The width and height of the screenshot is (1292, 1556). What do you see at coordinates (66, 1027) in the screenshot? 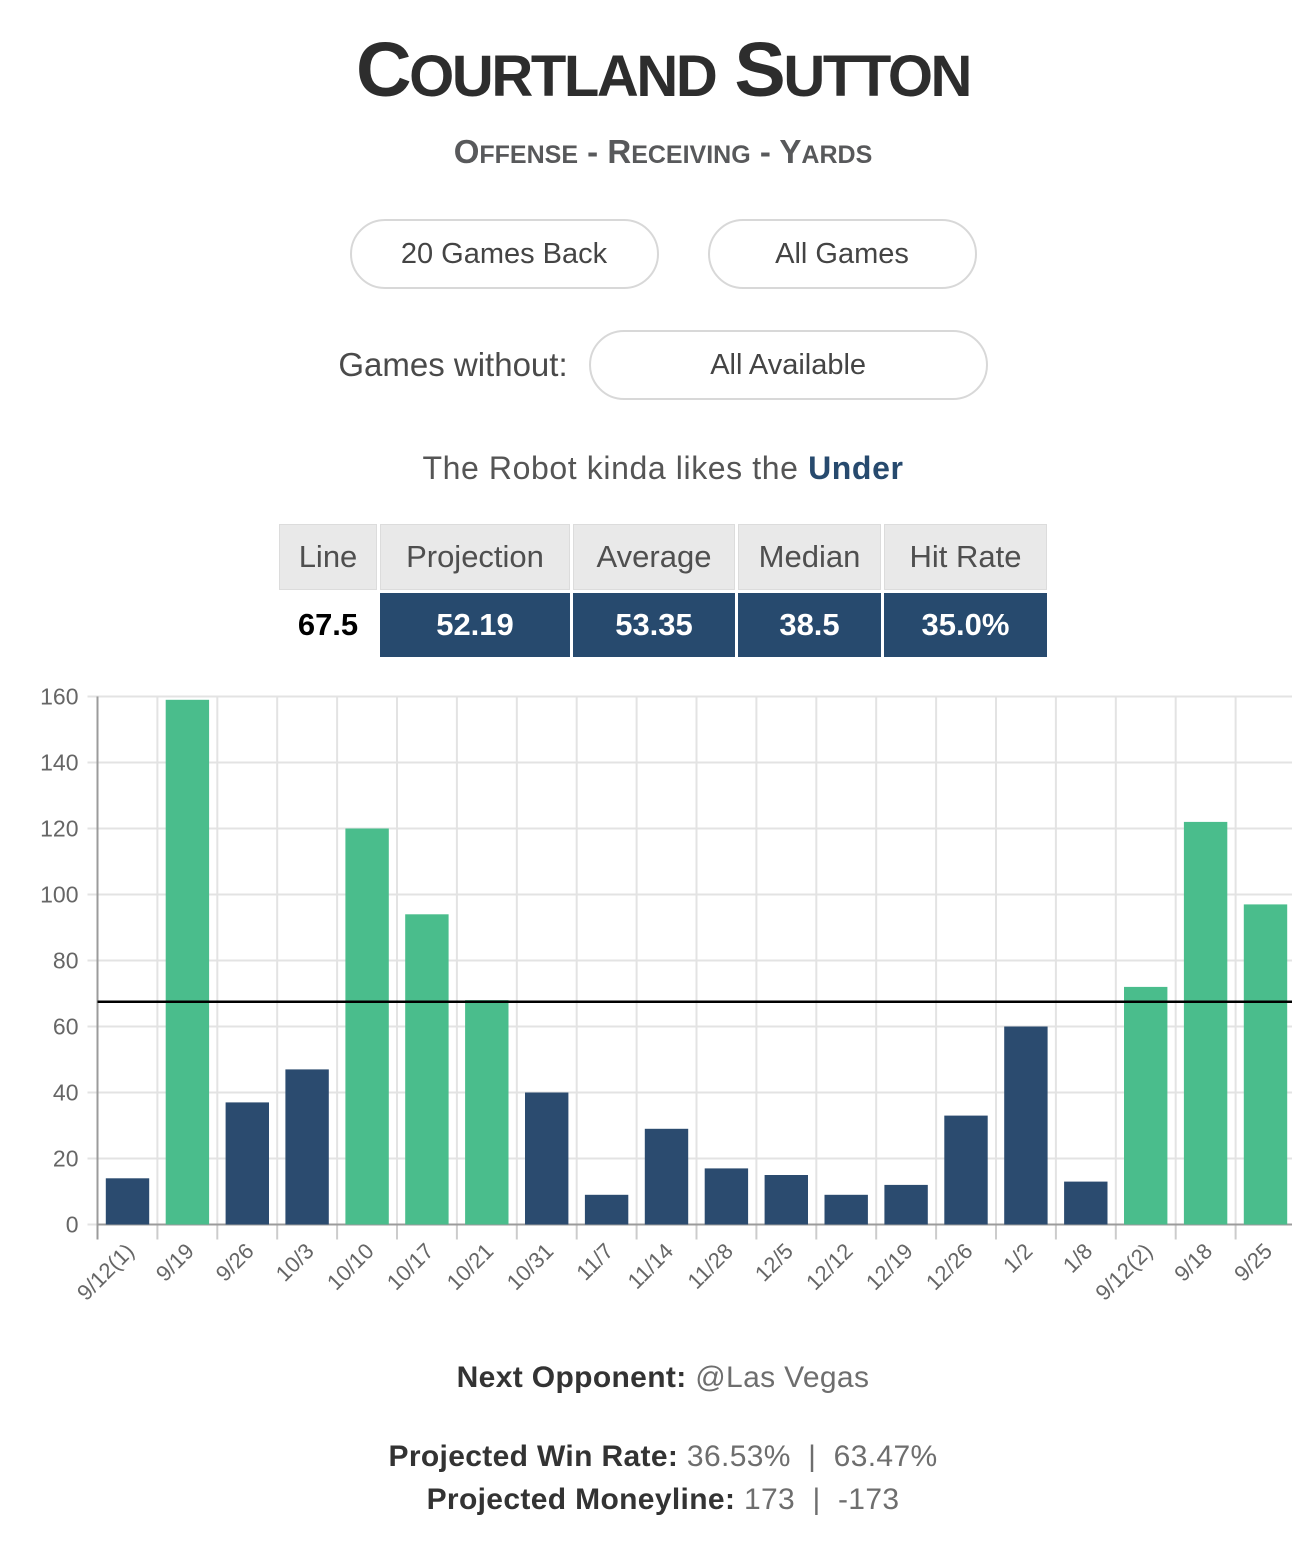
I see `svg-text: 60` at bounding box center [66, 1027].